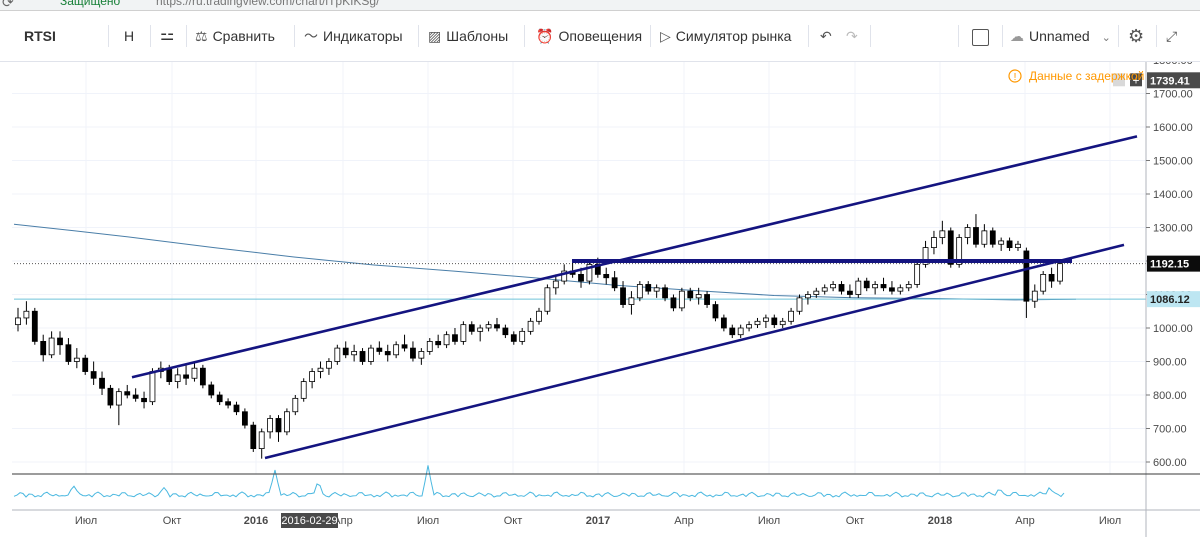  What do you see at coordinates (683, 521) in the screenshot?
I see `time-axis-label: Апр` at bounding box center [683, 521].